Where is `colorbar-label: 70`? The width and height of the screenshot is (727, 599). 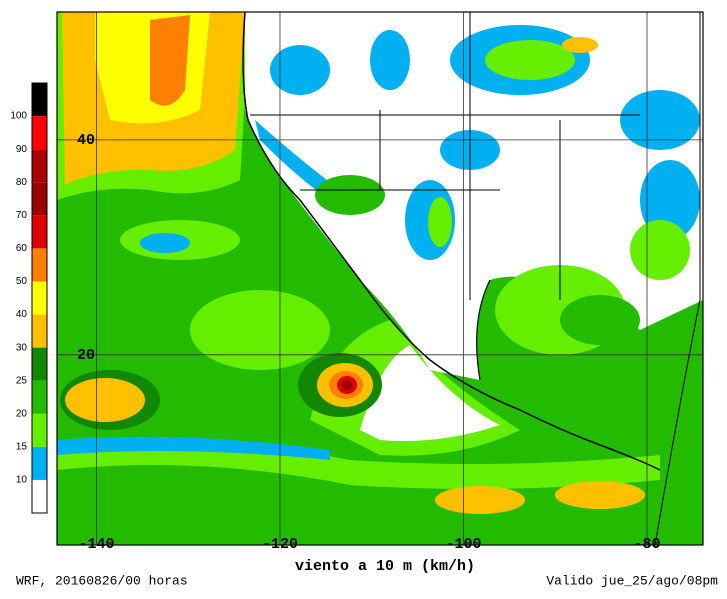
colorbar-label: 70 is located at coordinates (22, 215).